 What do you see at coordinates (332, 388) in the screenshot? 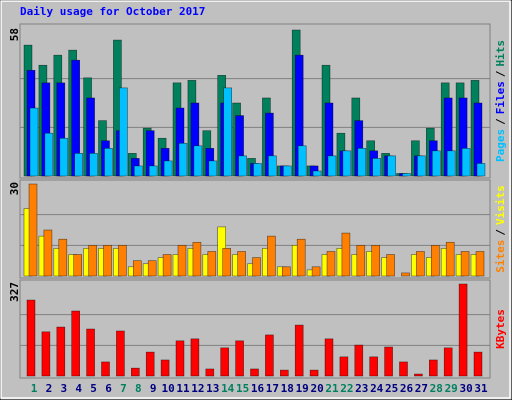
I see `x-tick-label: 21` at bounding box center [332, 388].